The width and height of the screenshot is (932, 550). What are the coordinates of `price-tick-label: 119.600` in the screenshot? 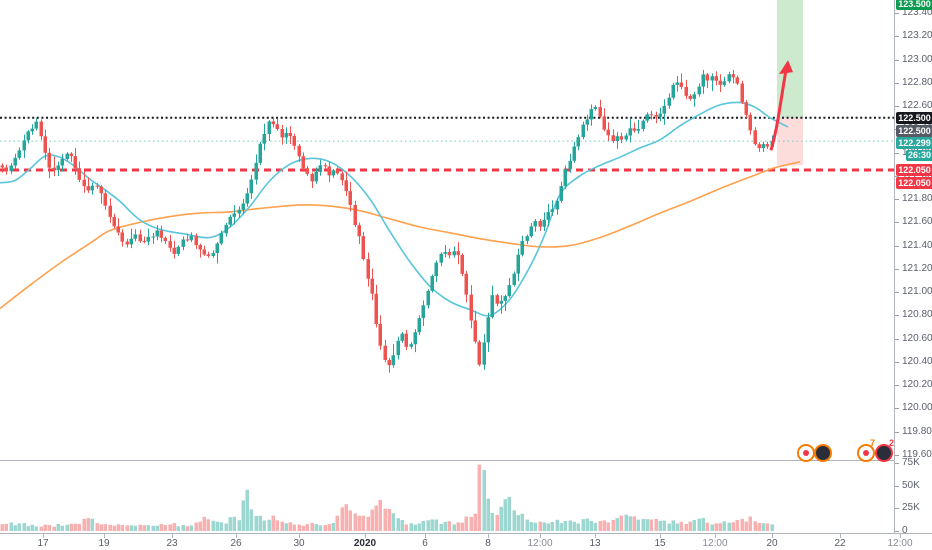 It's located at (917, 454).